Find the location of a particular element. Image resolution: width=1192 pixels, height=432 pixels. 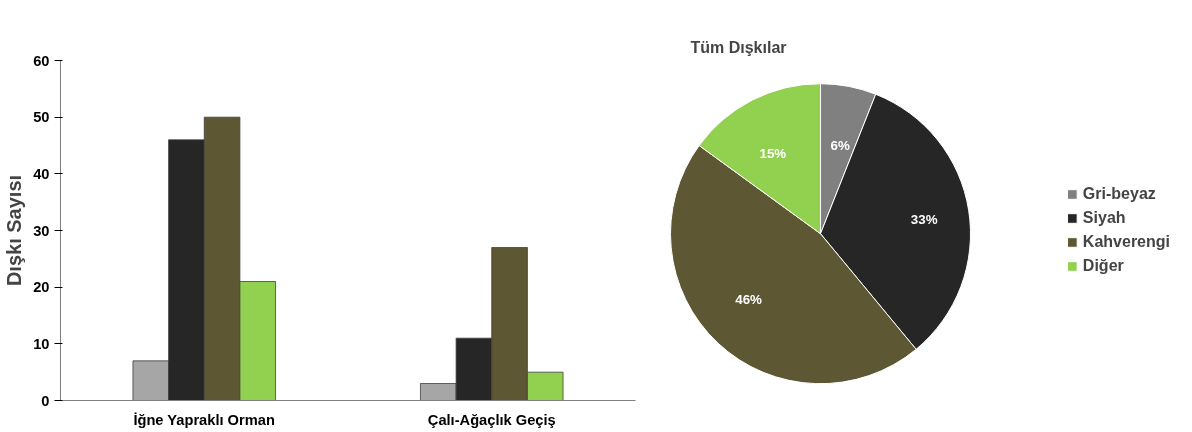

data-label: 15% is located at coordinates (773, 154).